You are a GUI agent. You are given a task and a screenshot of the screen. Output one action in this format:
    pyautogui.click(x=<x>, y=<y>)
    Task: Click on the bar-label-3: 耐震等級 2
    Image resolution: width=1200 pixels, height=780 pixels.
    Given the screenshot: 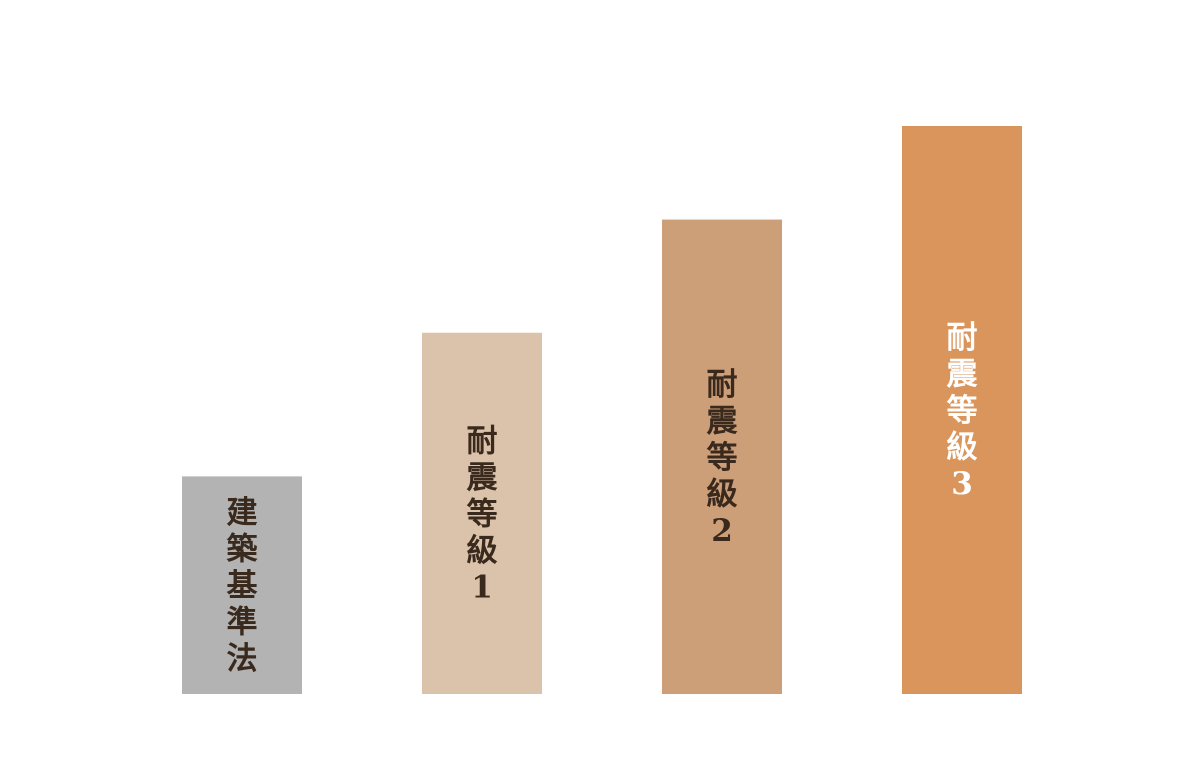 What is the action you would take?
    pyautogui.click(x=723, y=458)
    